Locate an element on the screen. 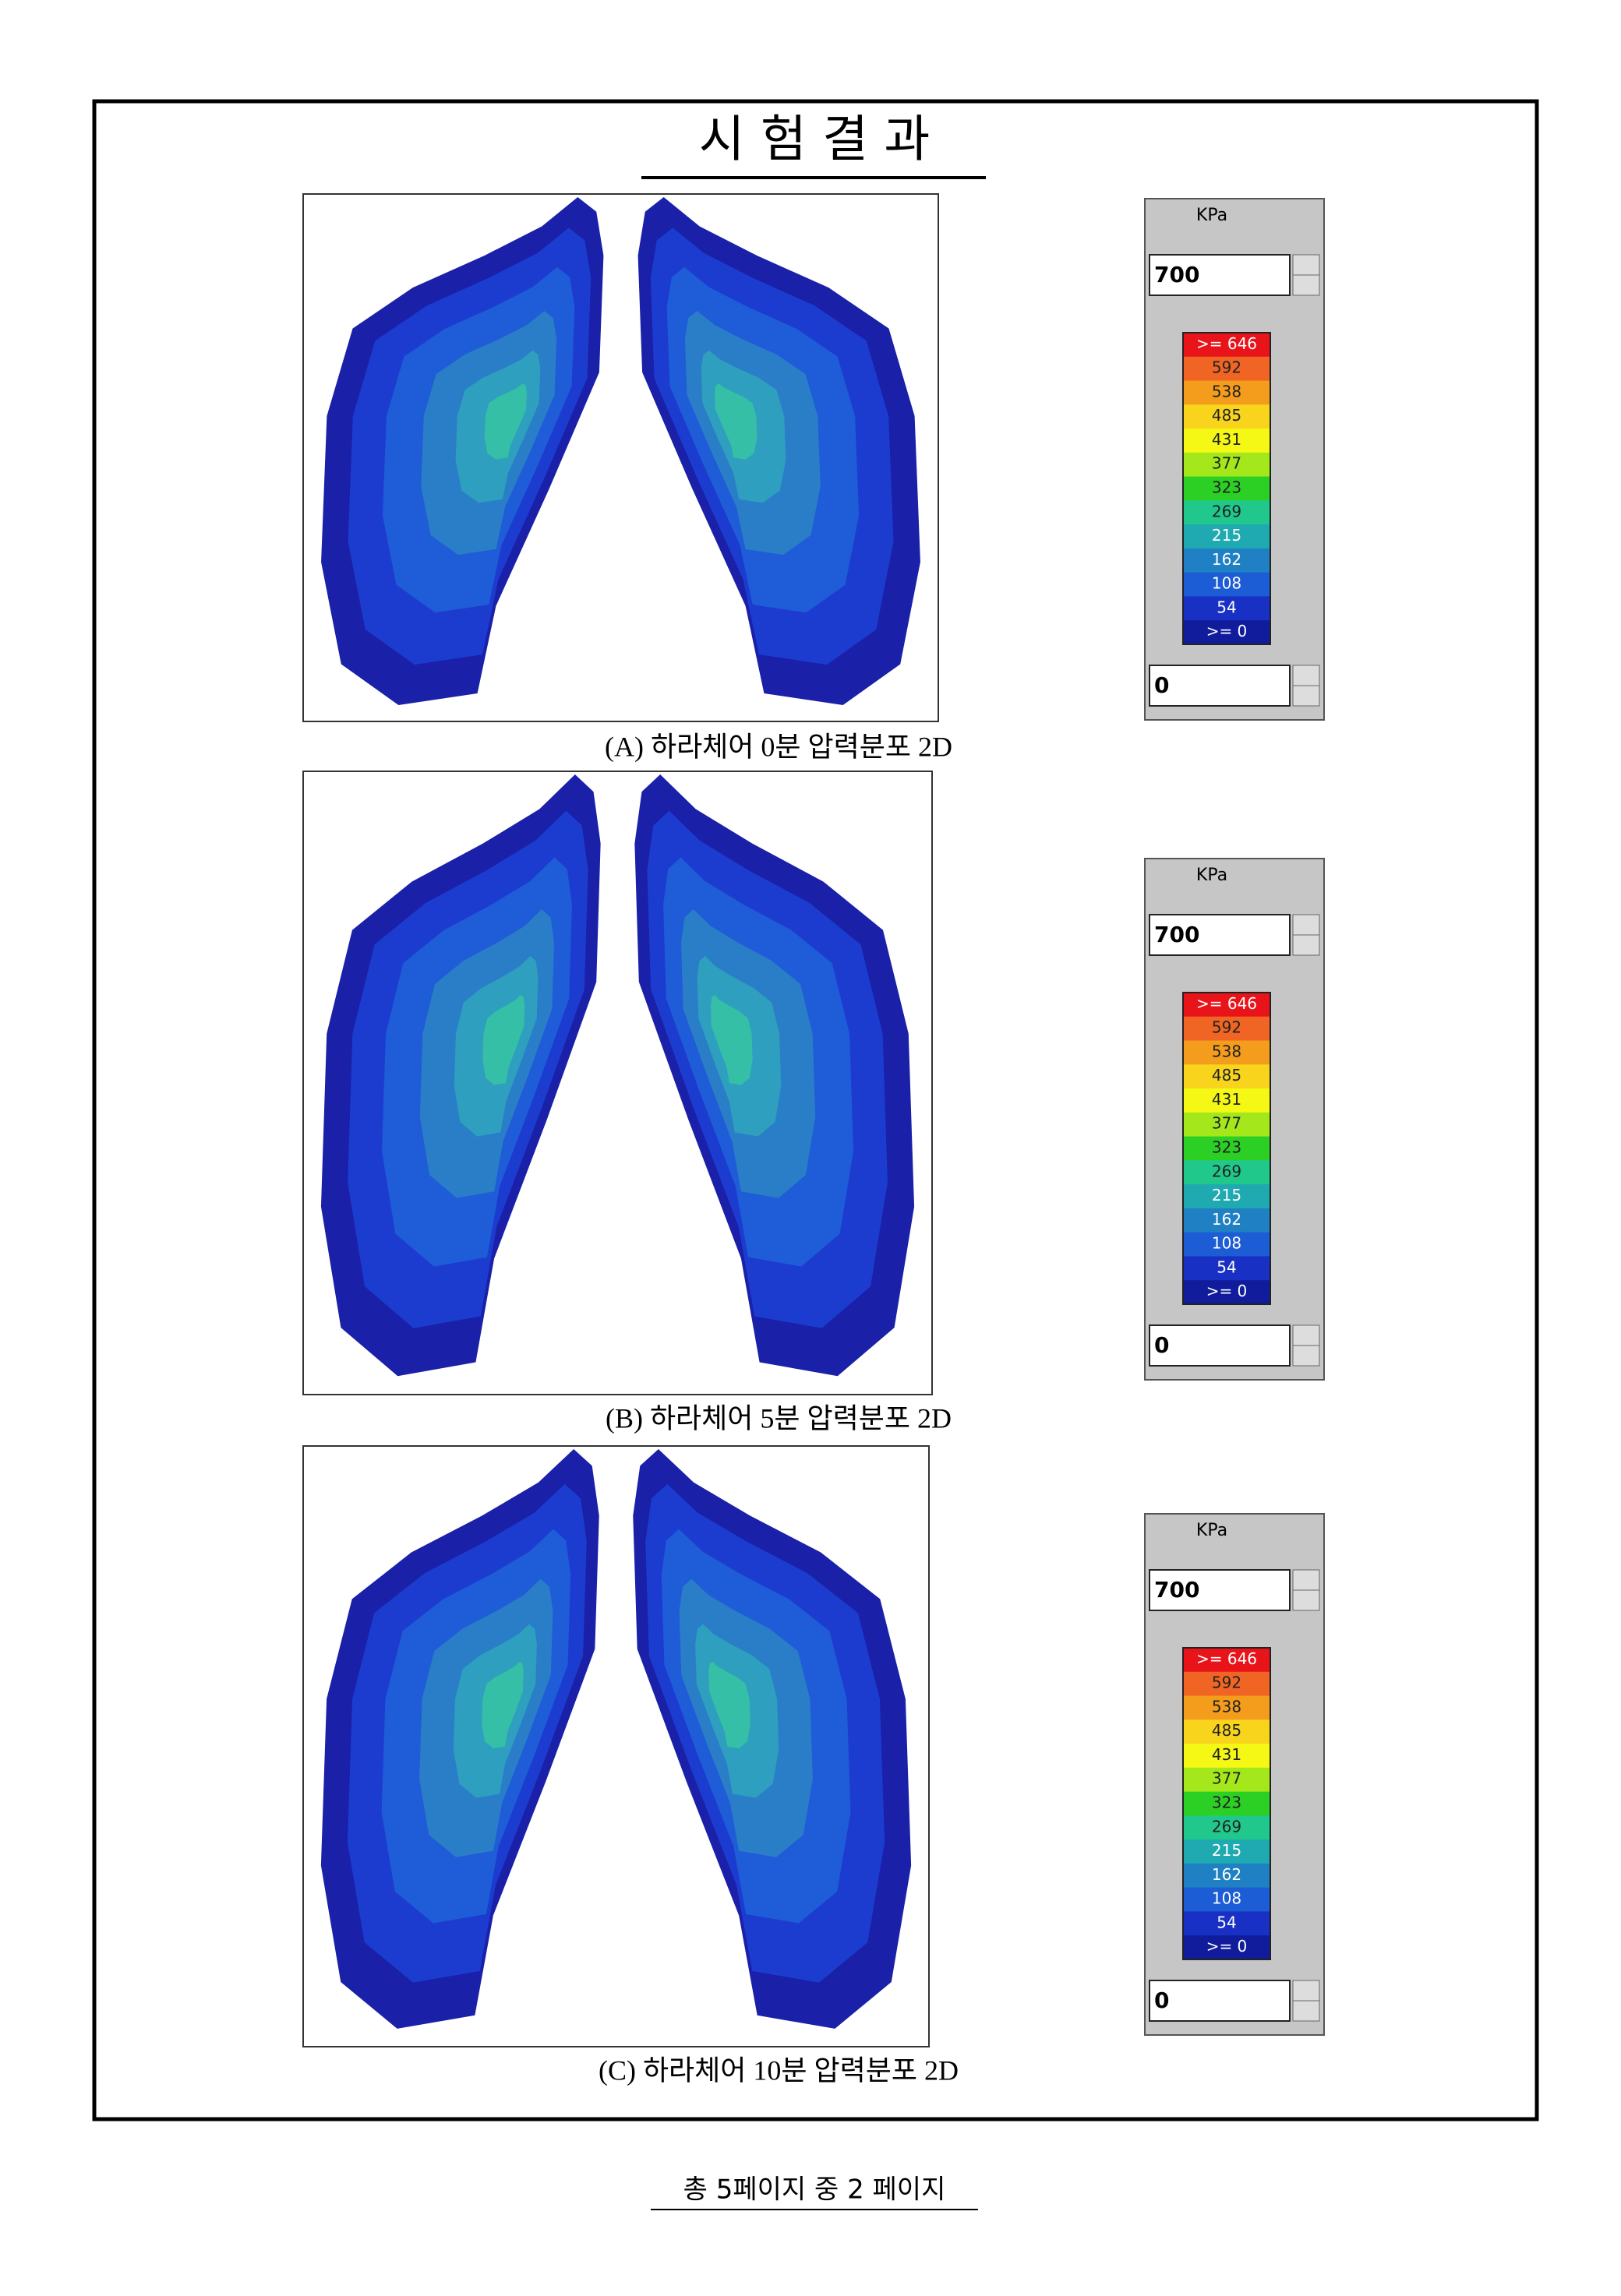 Image resolution: width=1621 pixels, height=2296 pixels. page-footer: 총 5페이지 중 2 페이지 is located at coordinates (814, 2190).